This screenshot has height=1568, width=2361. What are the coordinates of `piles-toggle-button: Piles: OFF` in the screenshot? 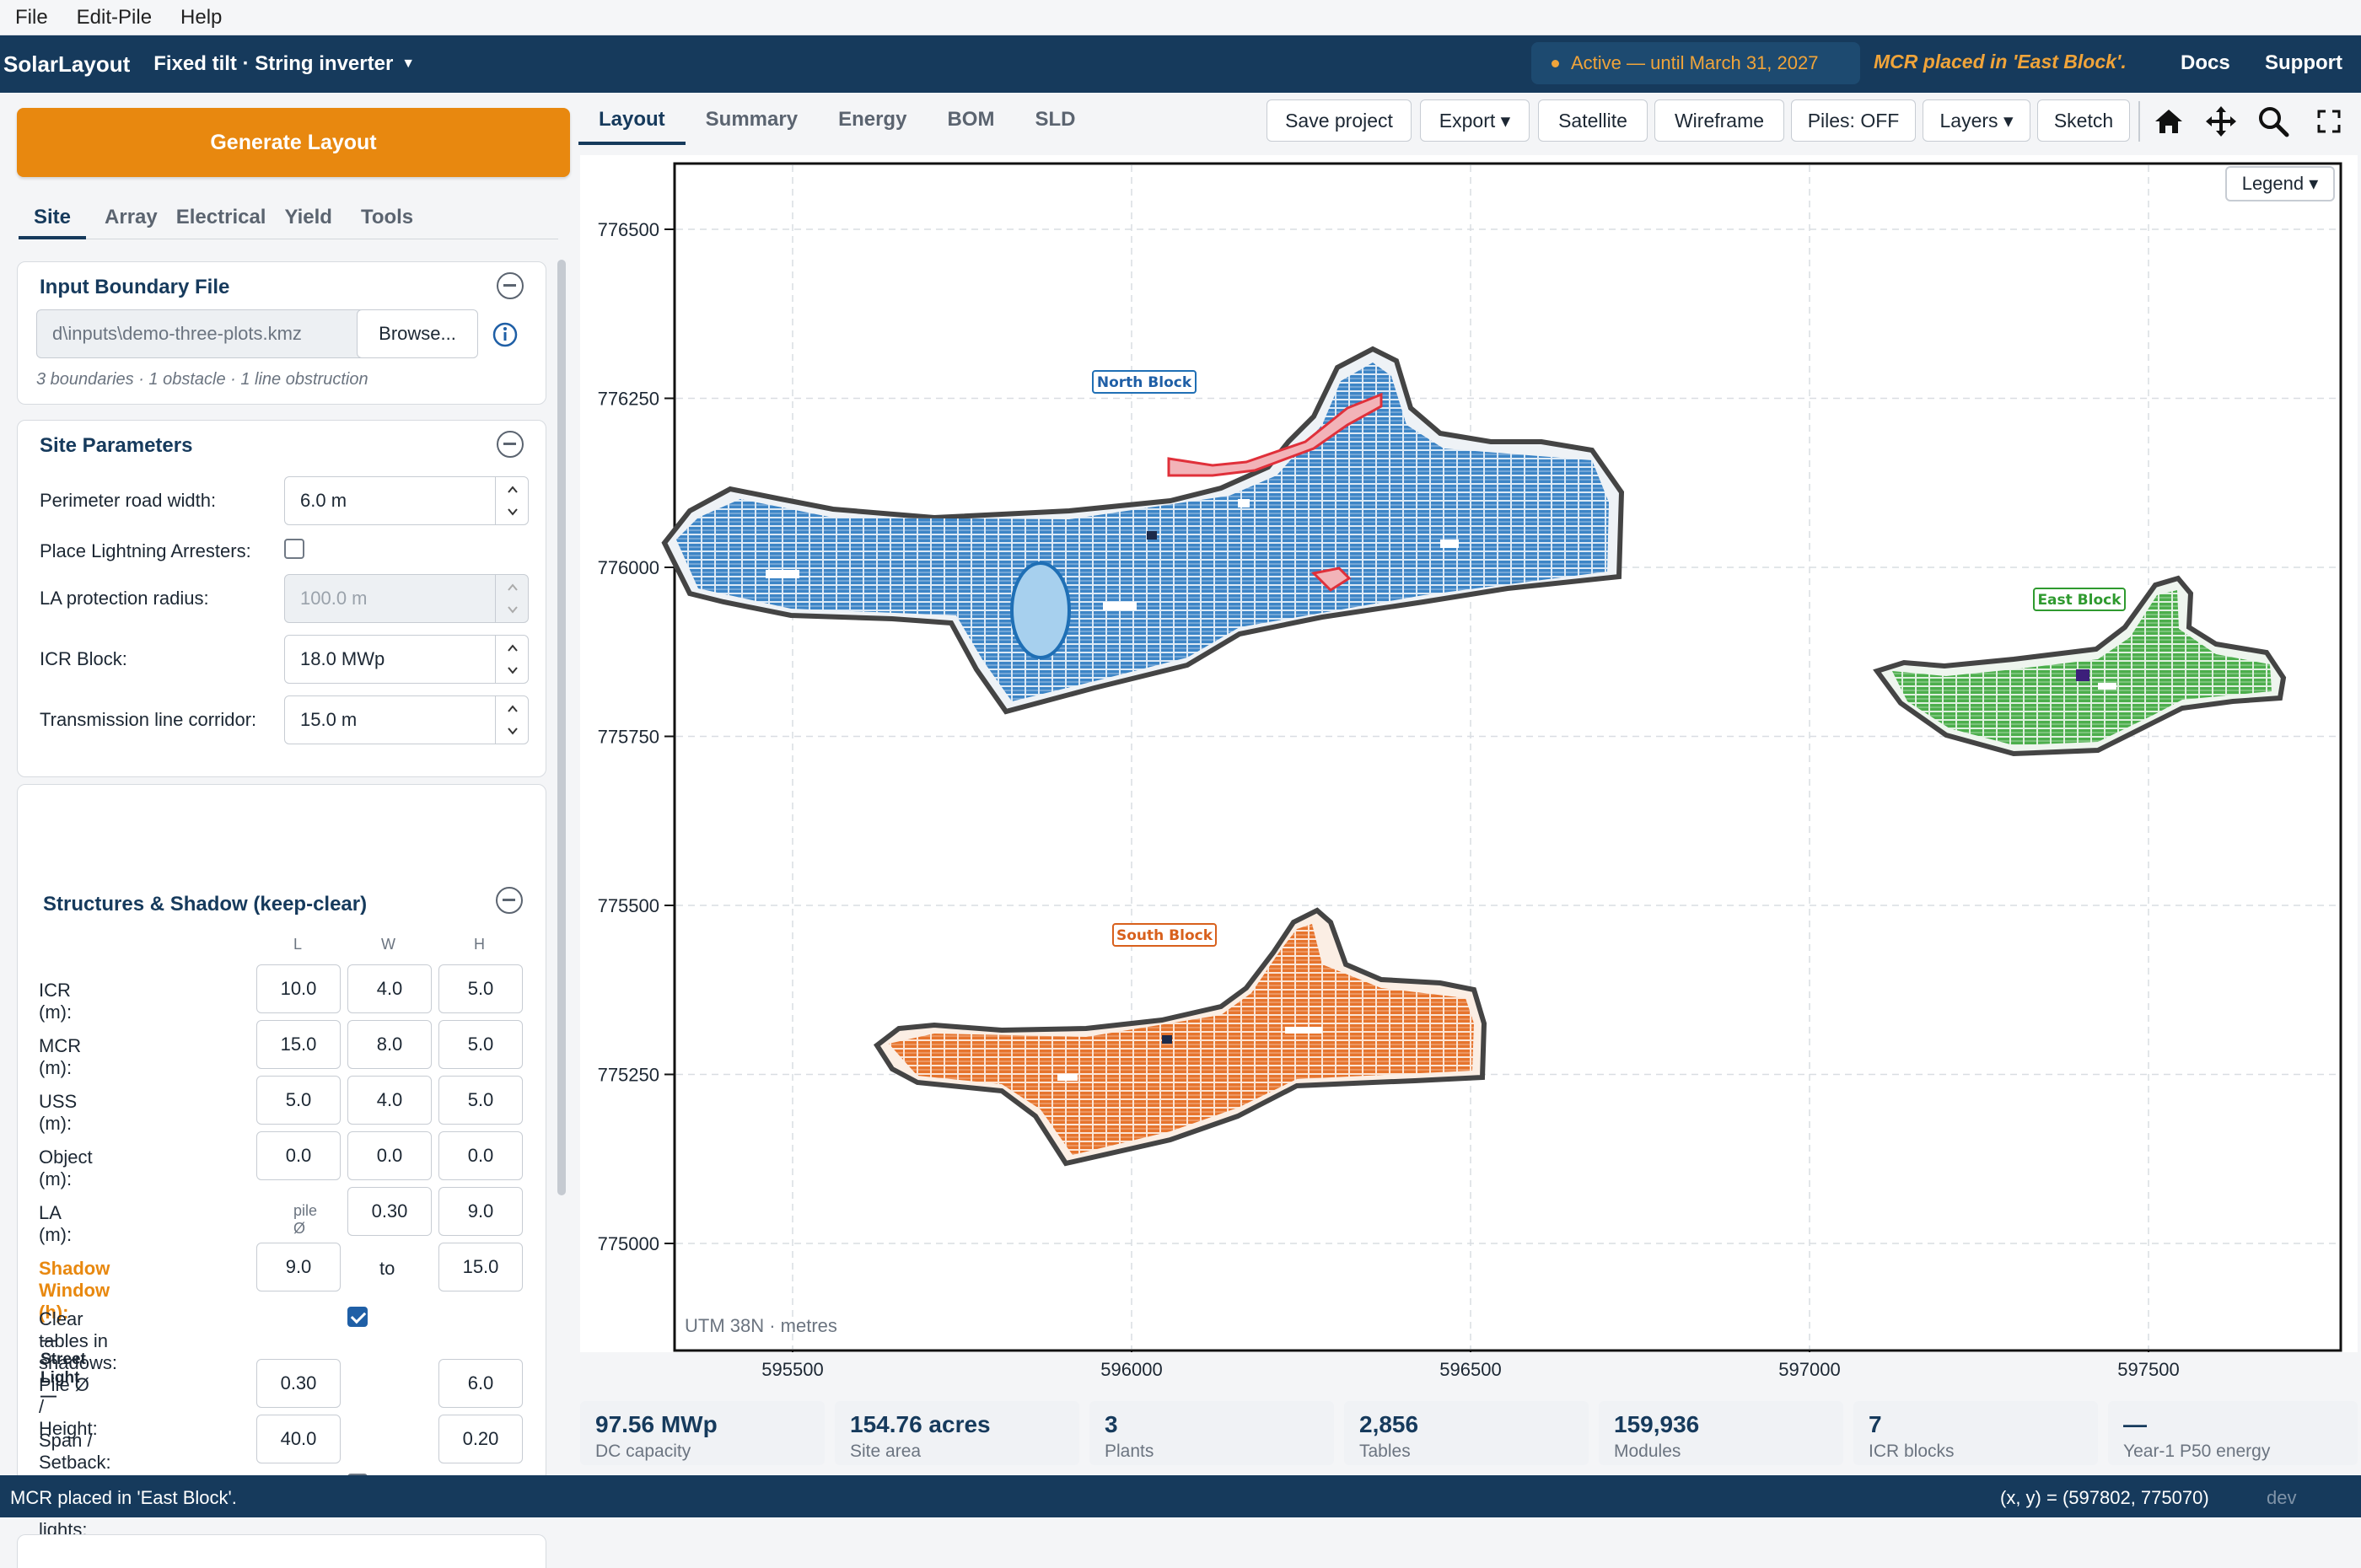 It's located at (1854, 120).